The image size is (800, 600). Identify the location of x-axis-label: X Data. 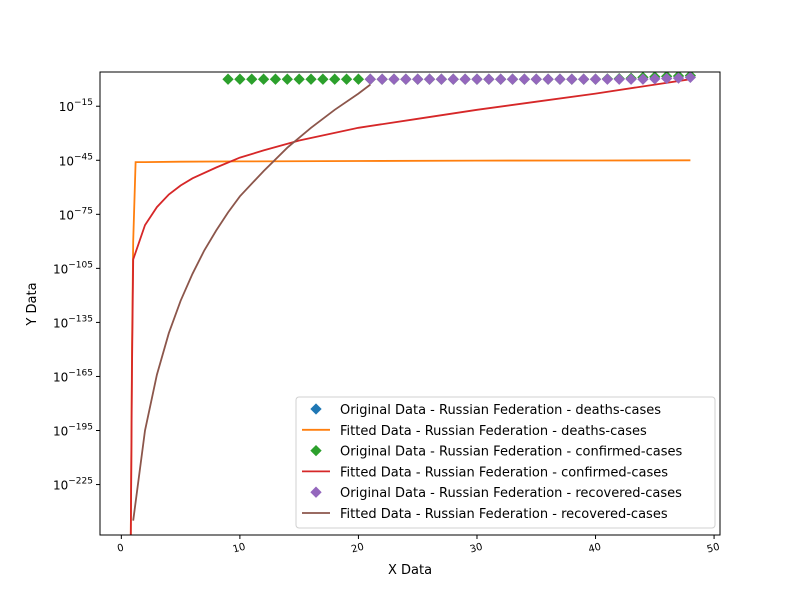
(410, 570).